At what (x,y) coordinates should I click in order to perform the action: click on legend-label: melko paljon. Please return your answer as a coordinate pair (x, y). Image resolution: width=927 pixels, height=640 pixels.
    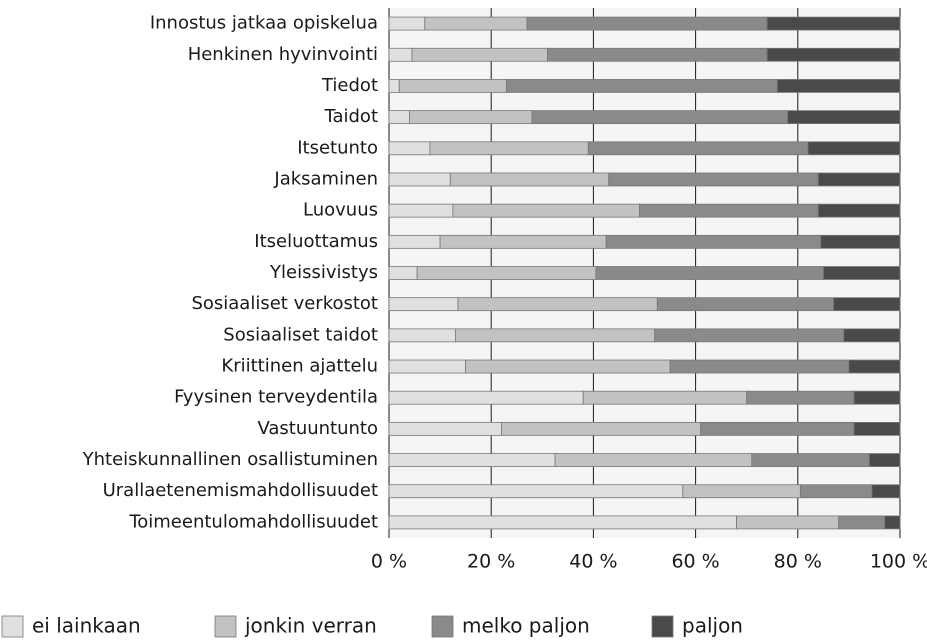
    Looking at the image, I should click on (526, 626).